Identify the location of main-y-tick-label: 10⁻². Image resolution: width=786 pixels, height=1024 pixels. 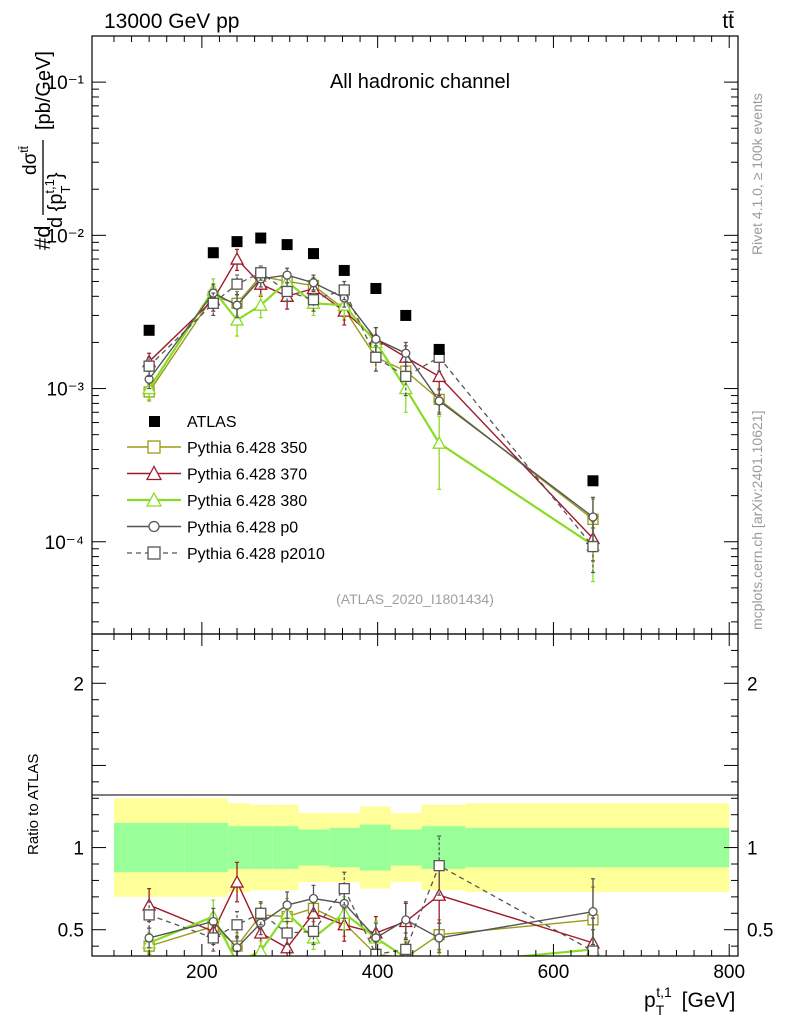
(66, 236).